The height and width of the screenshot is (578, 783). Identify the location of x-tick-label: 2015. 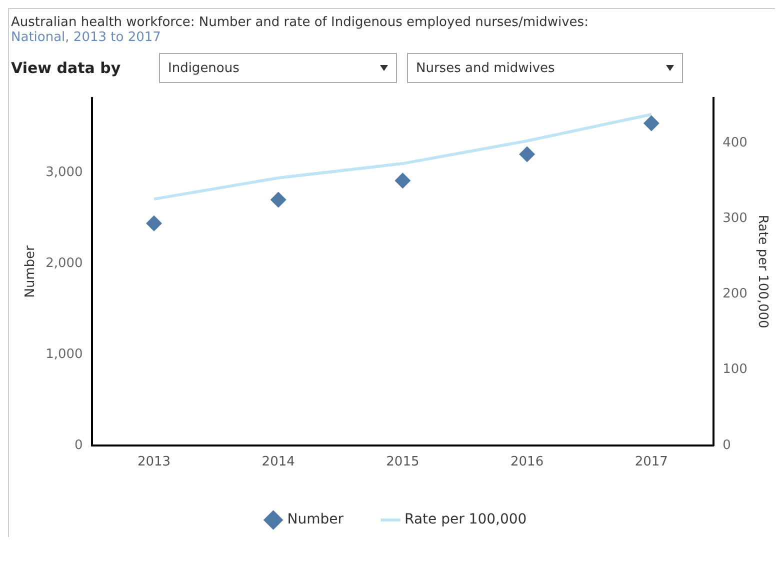
(403, 462).